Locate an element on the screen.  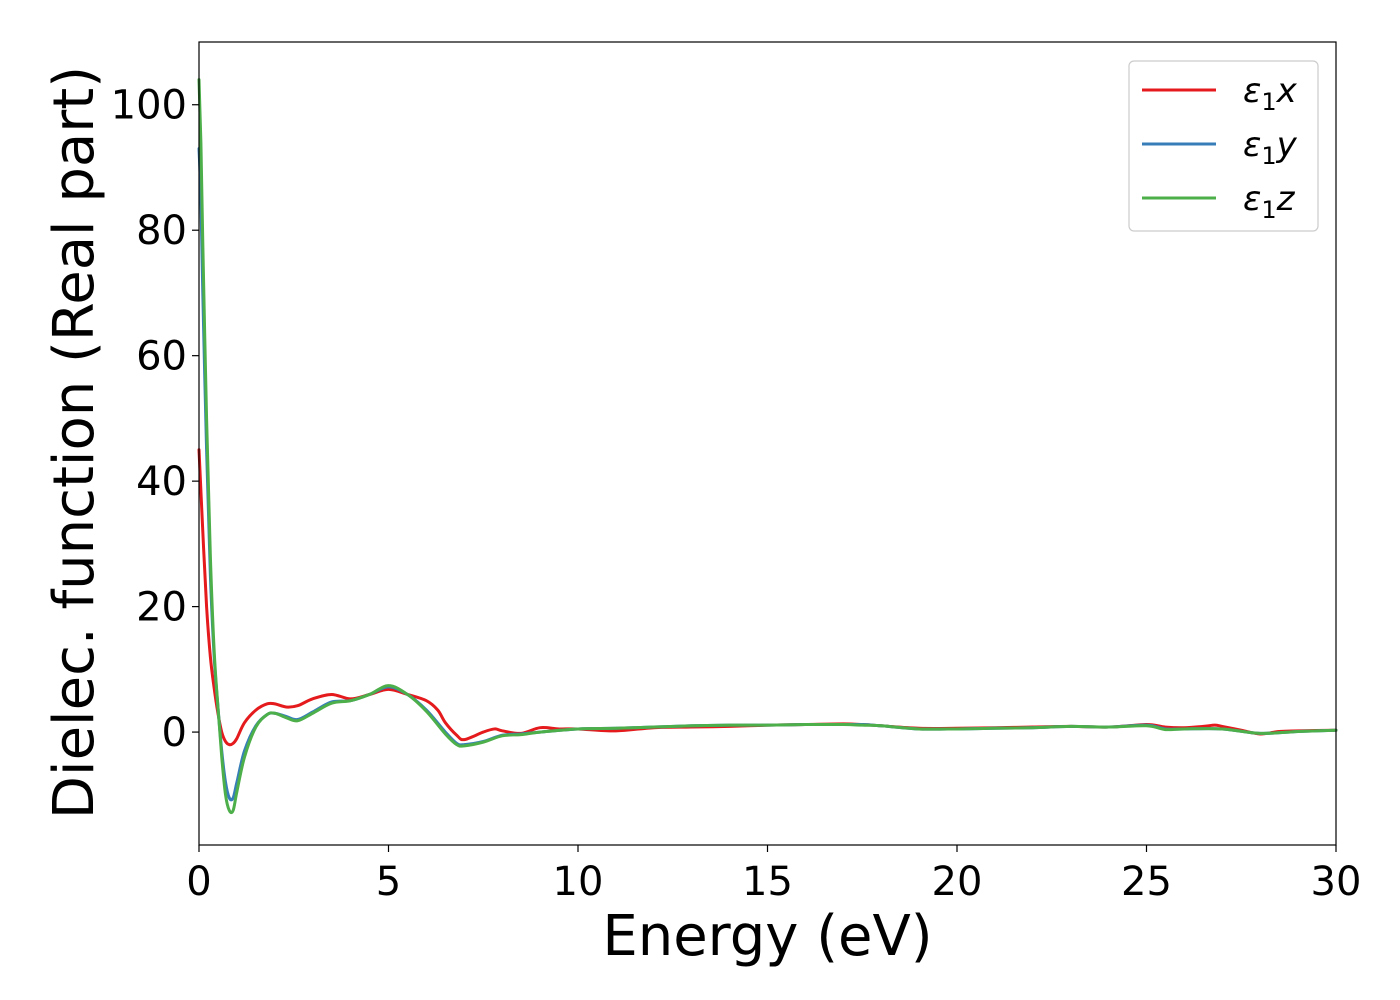
x-tick-label: 25 is located at coordinates (1146, 882).